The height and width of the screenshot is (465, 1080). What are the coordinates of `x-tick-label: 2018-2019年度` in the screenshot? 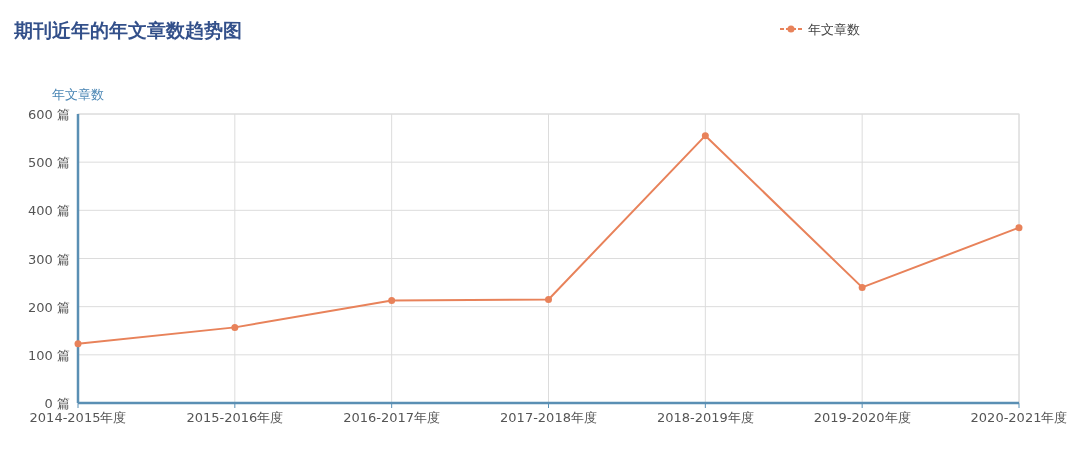 It's located at (705, 417).